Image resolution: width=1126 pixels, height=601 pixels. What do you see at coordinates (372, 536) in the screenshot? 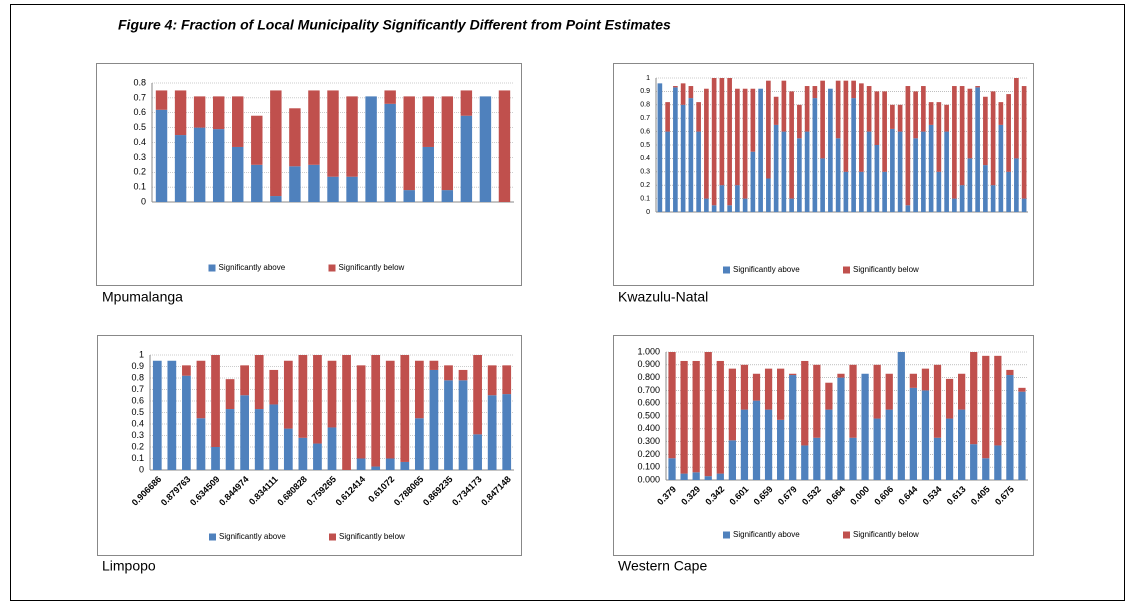
I see `legend-label: Significantly below` at bounding box center [372, 536].